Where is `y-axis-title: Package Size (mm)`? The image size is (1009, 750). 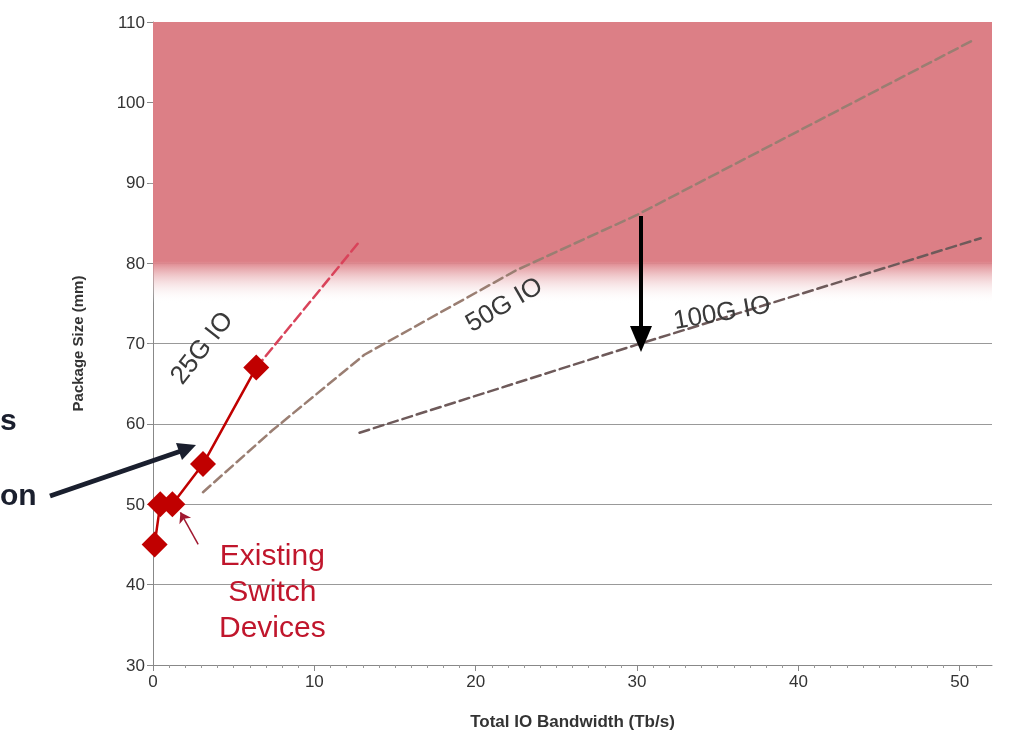 y-axis-title: Package Size (mm) is located at coordinates (77, 343).